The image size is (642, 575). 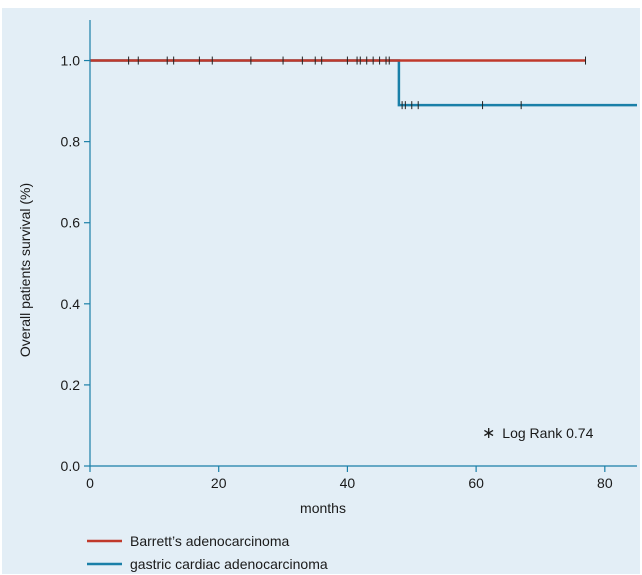 I want to click on legend-item-barrett: Barrett’s adenocarcinoma, so click(x=188, y=541).